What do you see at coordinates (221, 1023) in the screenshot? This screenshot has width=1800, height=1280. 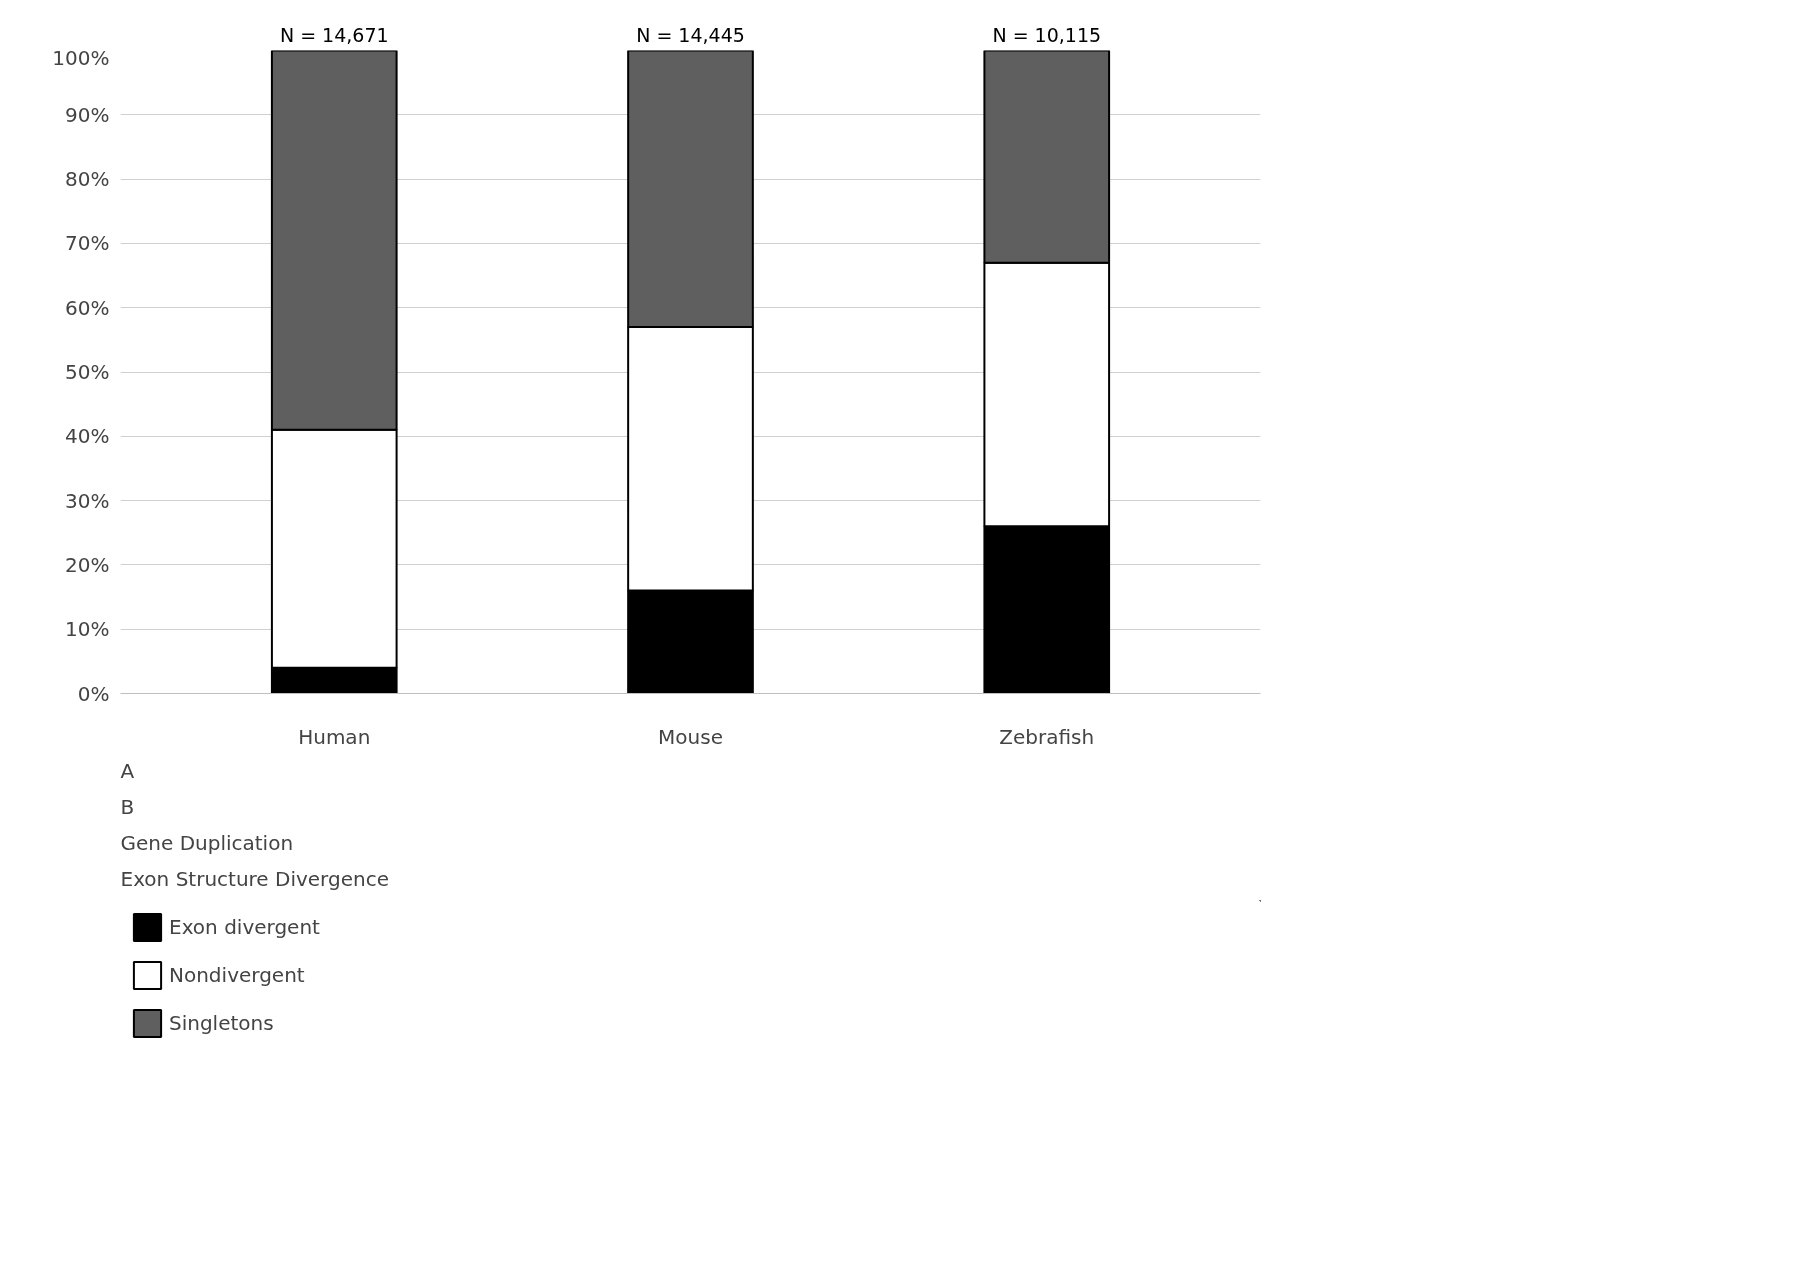 I see `legend-label: Singletons` at bounding box center [221, 1023].